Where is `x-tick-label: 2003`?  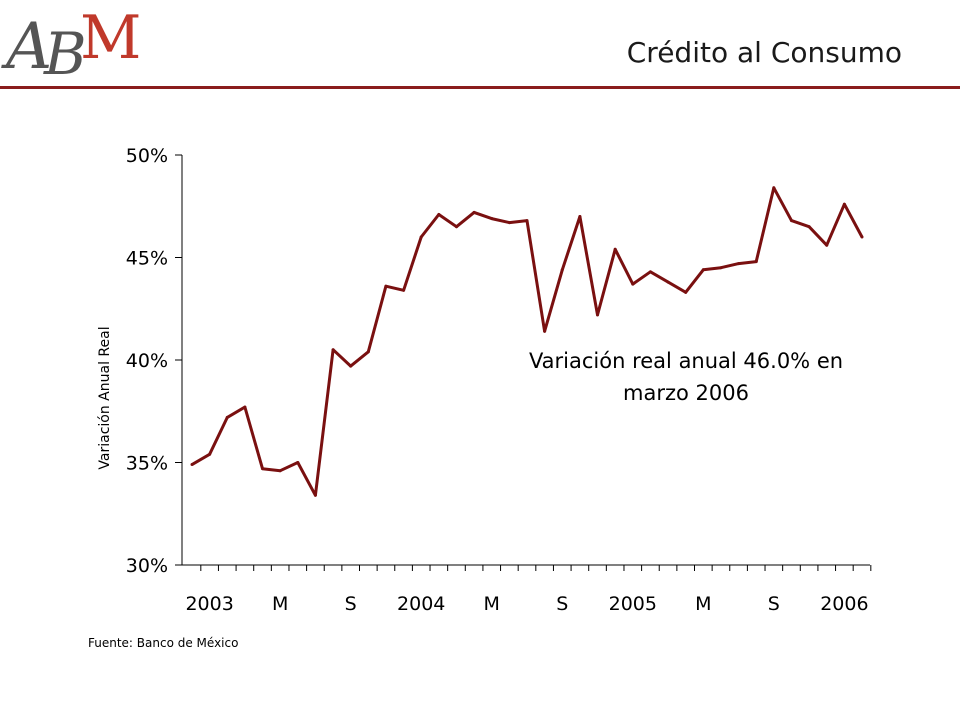 x-tick-label: 2003 is located at coordinates (209, 604).